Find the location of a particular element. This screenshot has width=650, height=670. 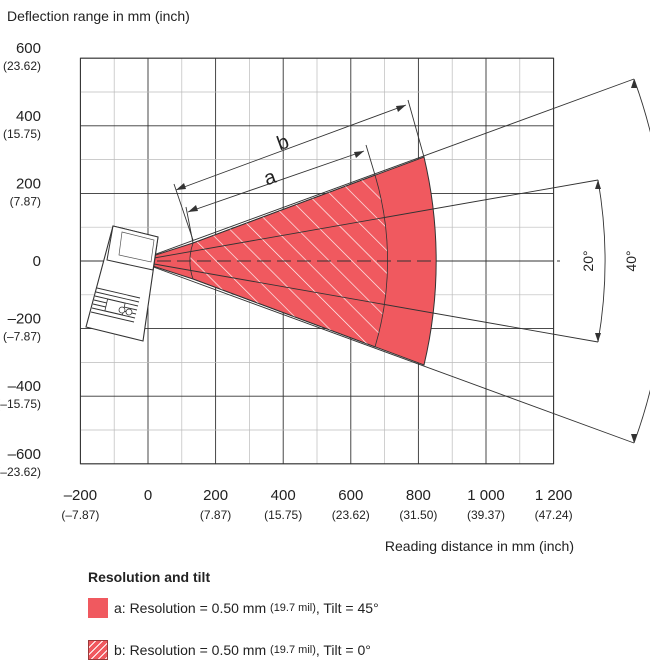

dimension-arrowheads is located at coordinates (291, 158).